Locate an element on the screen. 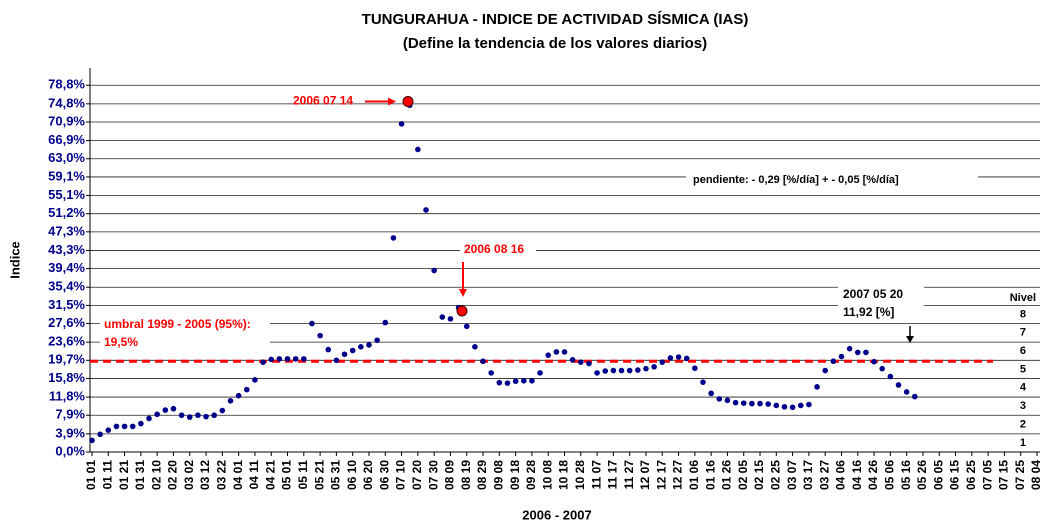 This screenshot has width=1044, height=526. x-tick-label: 08 19 is located at coordinates (466, 475).